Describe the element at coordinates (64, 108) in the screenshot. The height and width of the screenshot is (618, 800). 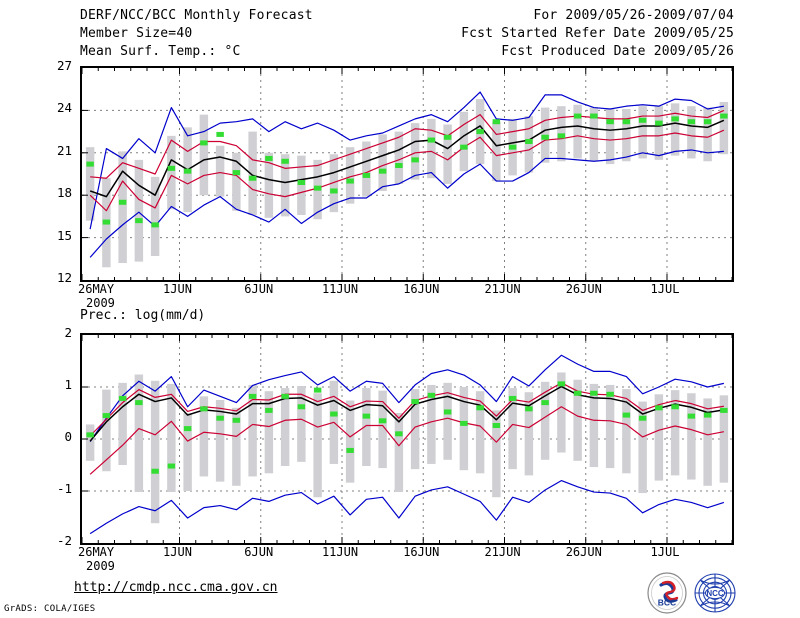
I see `temperature-y-tick-label: 24` at that location.